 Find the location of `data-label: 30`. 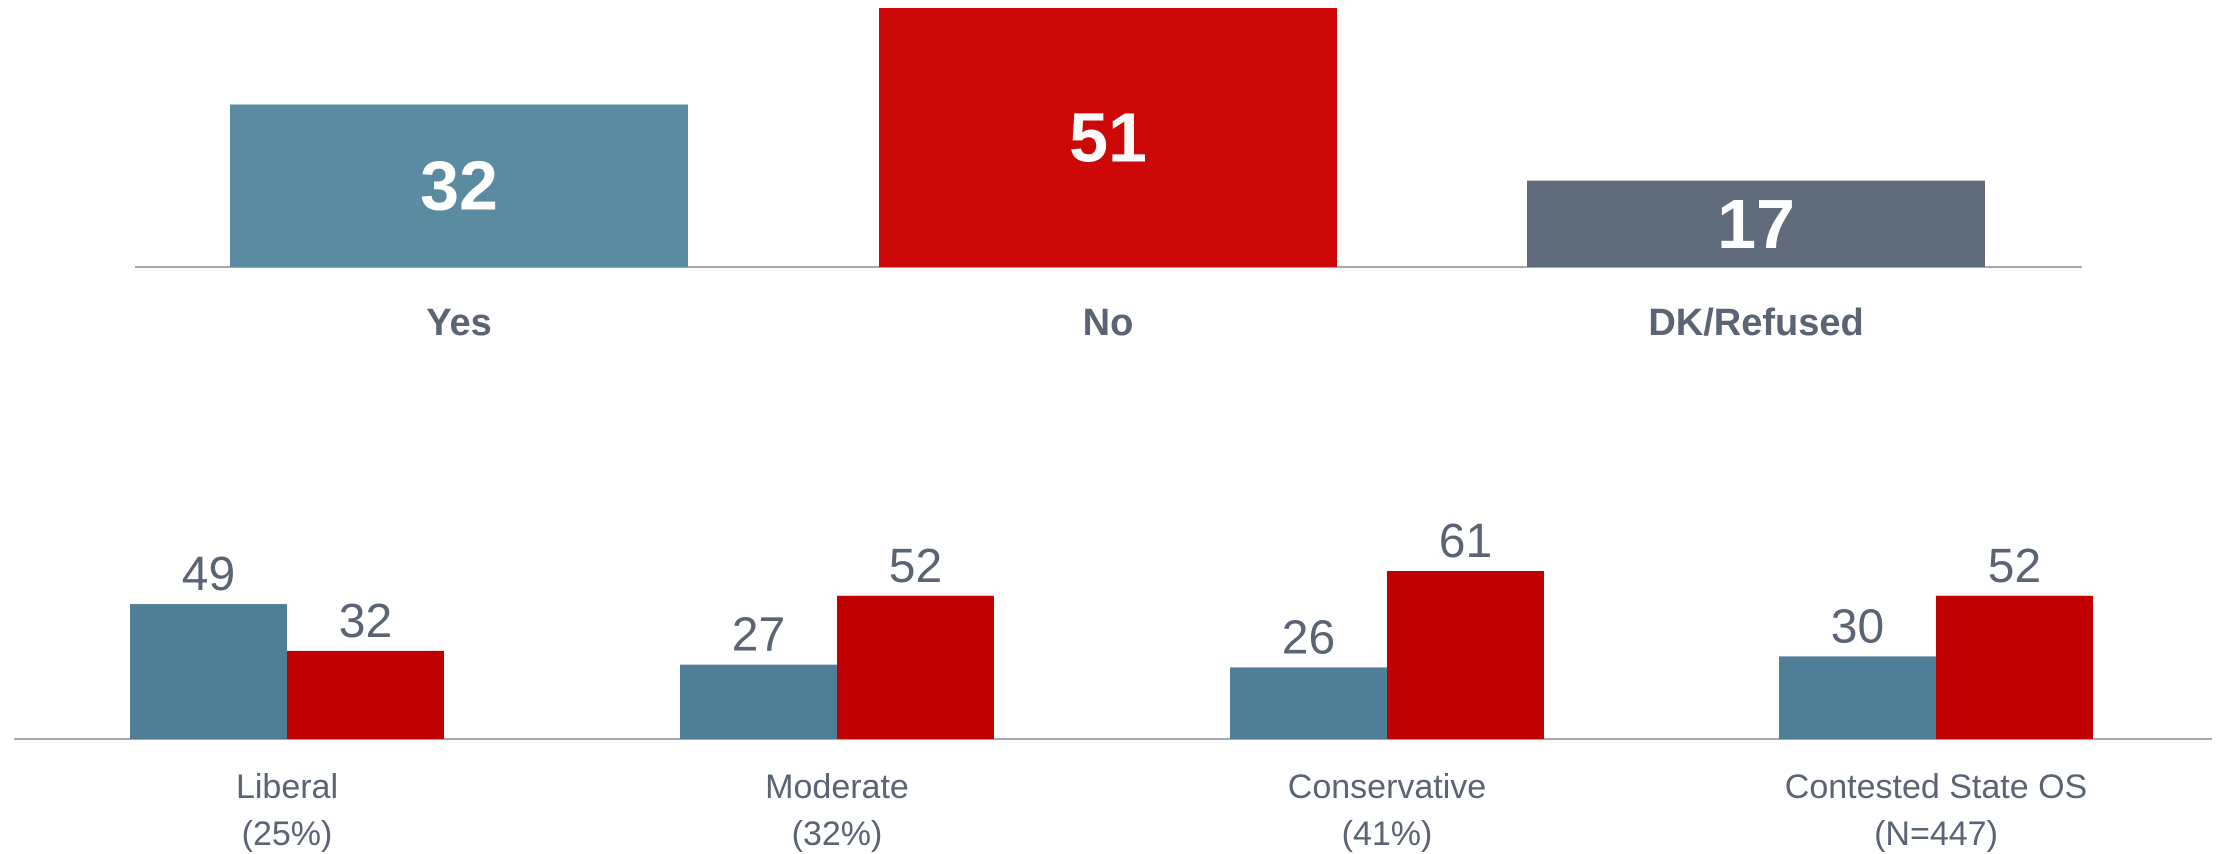

data-label: 30 is located at coordinates (1857, 626).